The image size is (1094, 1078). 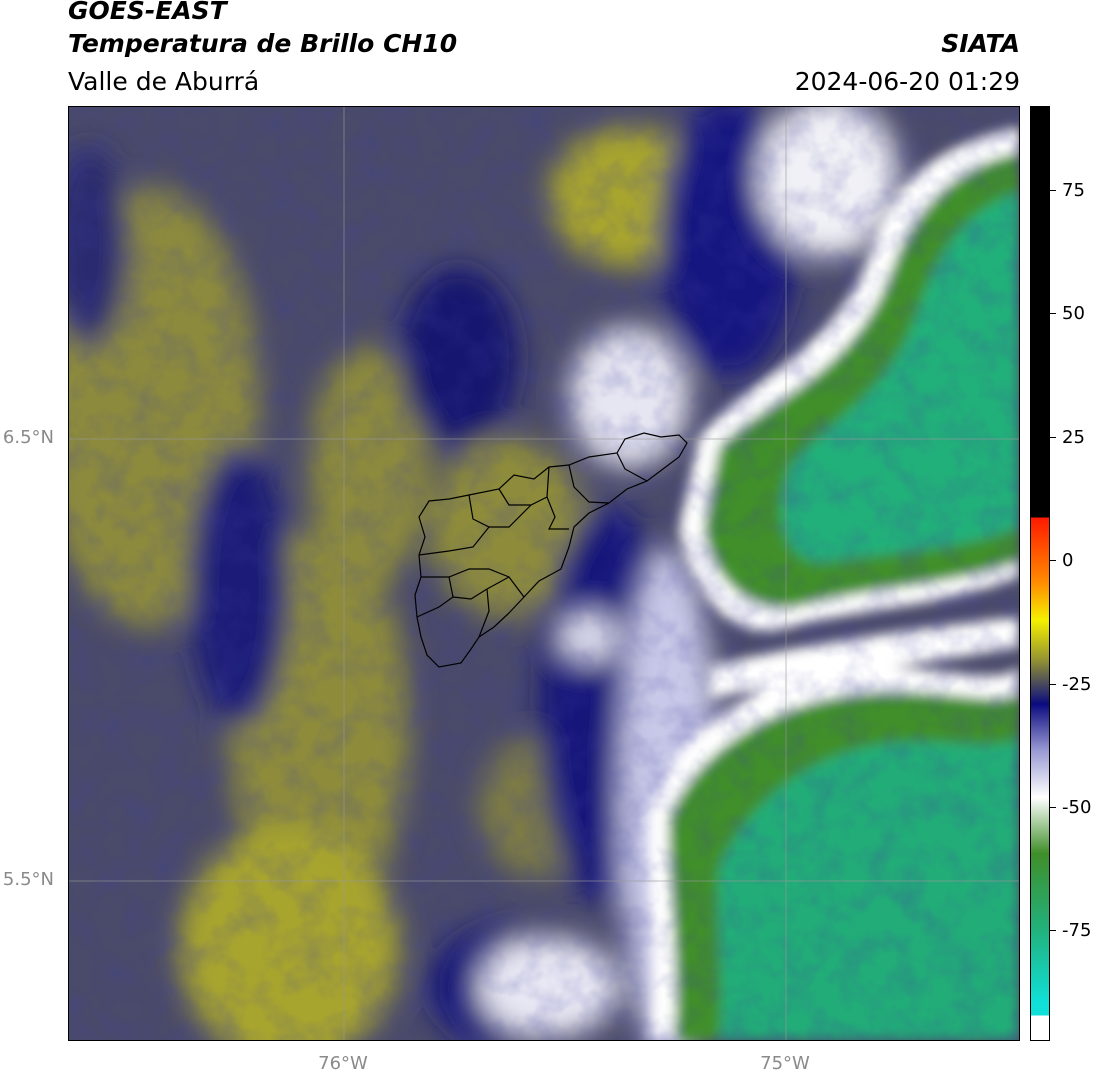 What do you see at coordinates (907, 81) in the screenshot?
I see `datetime-label: 2024-06-20 01:29` at bounding box center [907, 81].